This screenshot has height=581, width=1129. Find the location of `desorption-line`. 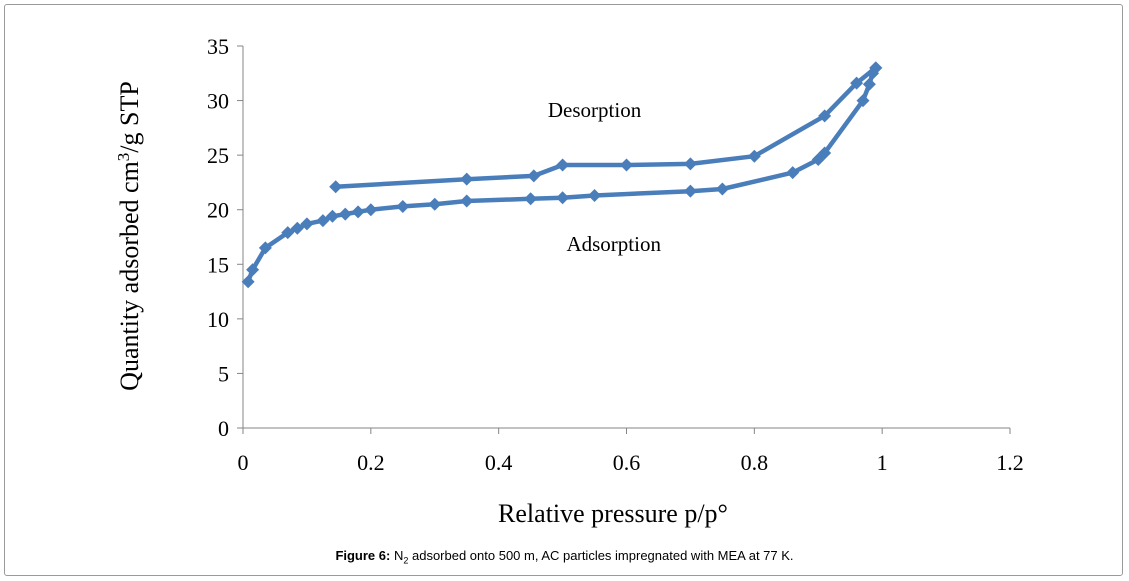

desorption-line is located at coordinates (606, 127).